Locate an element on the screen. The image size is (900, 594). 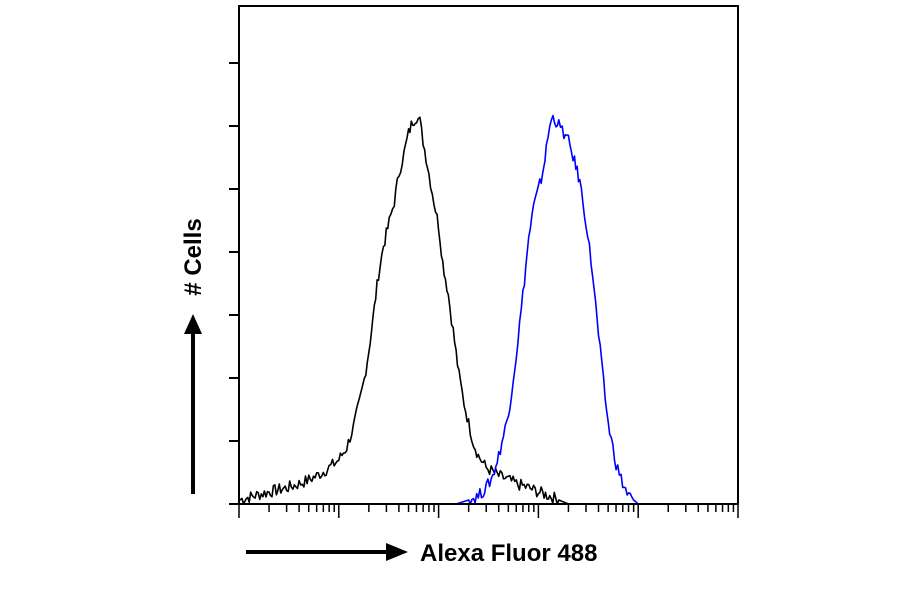
stained-histogram-line is located at coordinates (547, 309).